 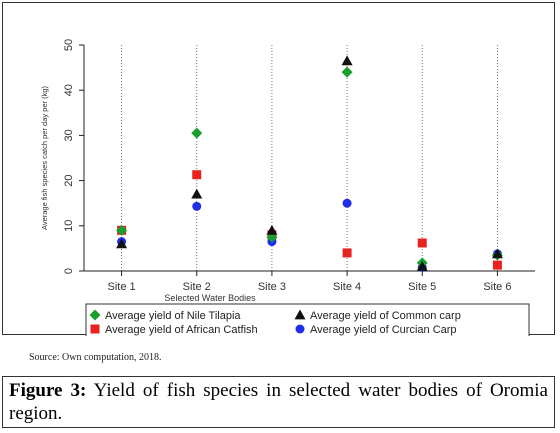 What do you see at coordinates (95, 329) in the screenshot?
I see `legend-marker-square` at bounding box center [95, 329].